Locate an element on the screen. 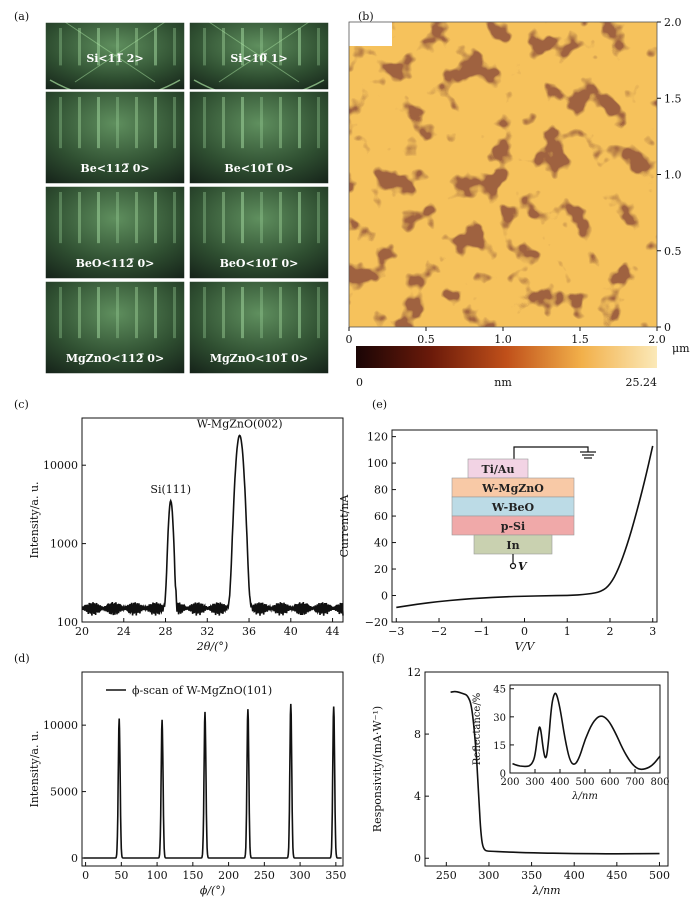  x-tick-label: 500 is located at coordinates (659, 875).